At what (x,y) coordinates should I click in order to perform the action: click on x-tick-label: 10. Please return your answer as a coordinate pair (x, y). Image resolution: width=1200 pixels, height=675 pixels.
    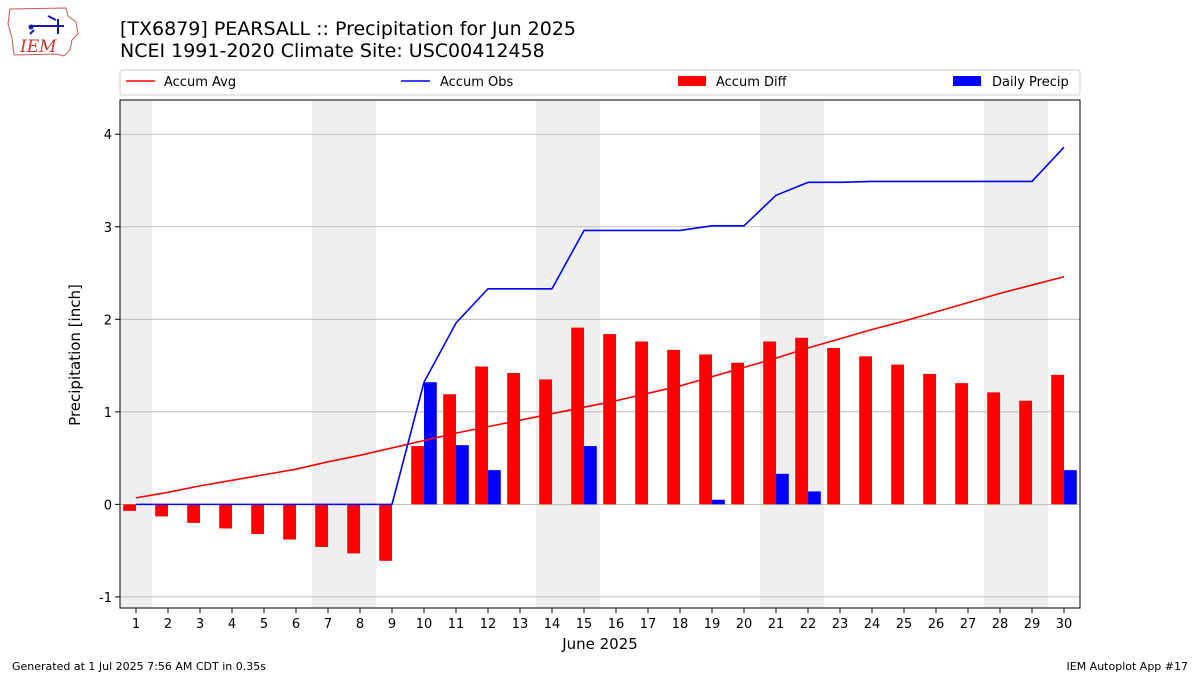
    Looking at the image, I should click on (424, 624).